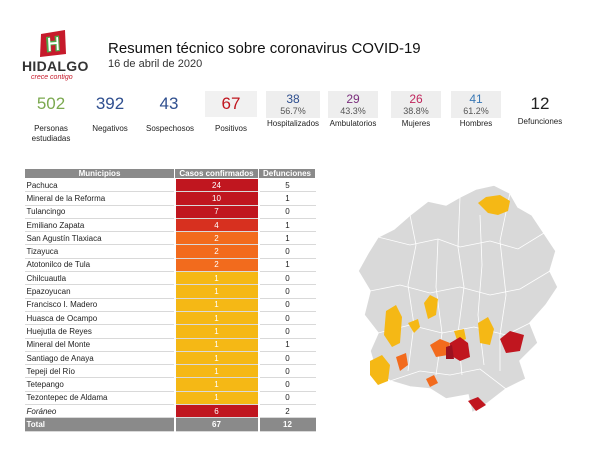 The image size is (600, 455). Describe the element at coordinates (51, 117) in the screenshot. I see `stat-studied: 502 Personas estudiadas` at that location.